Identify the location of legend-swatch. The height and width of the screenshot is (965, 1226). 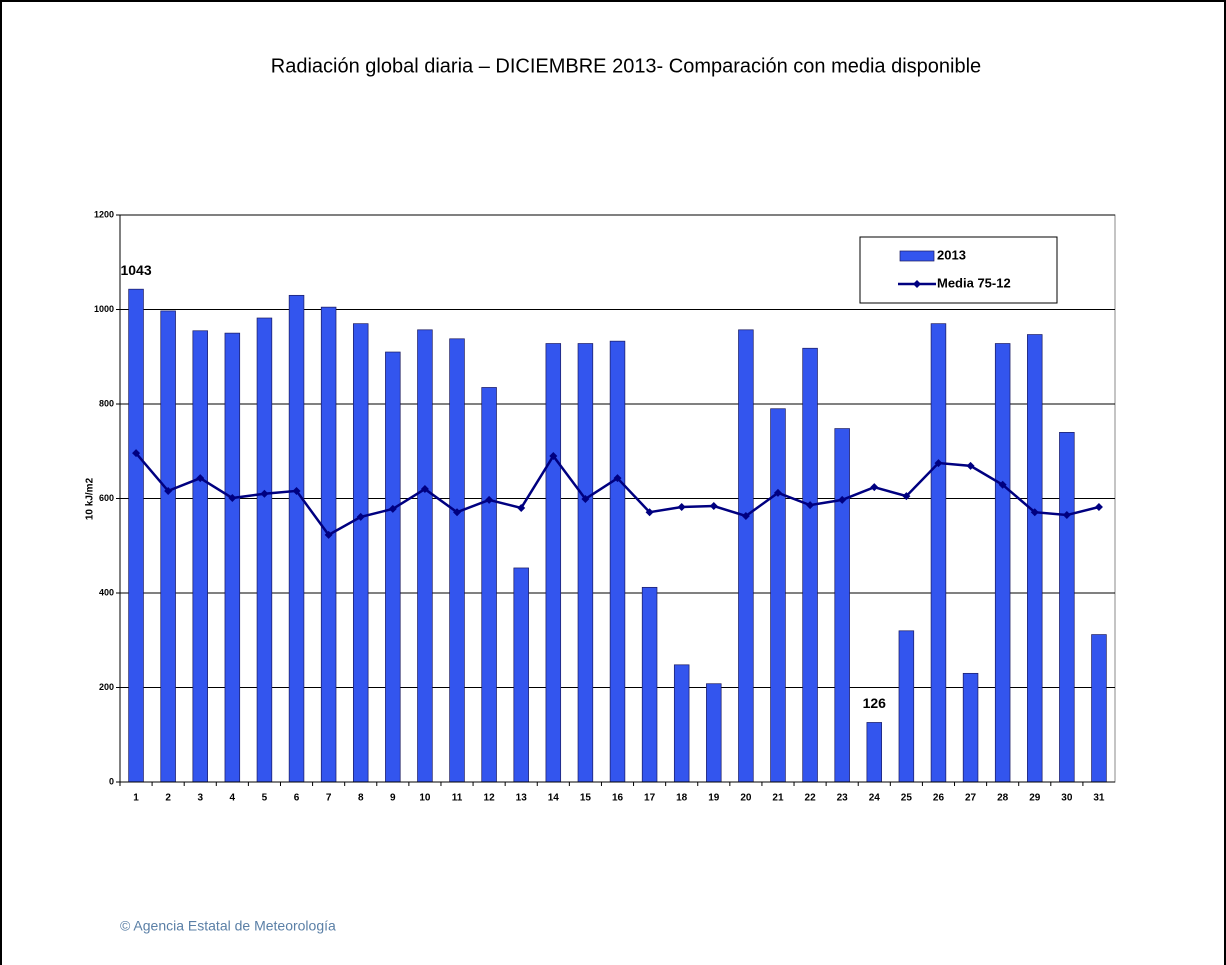
(917, 256).